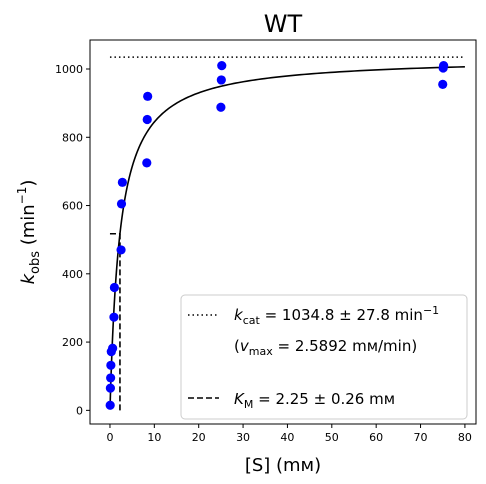  What do you see at coordinates (376, 437) in the screenshot?
I see `x-tick-label: 60` at bounding box center [376, 437].